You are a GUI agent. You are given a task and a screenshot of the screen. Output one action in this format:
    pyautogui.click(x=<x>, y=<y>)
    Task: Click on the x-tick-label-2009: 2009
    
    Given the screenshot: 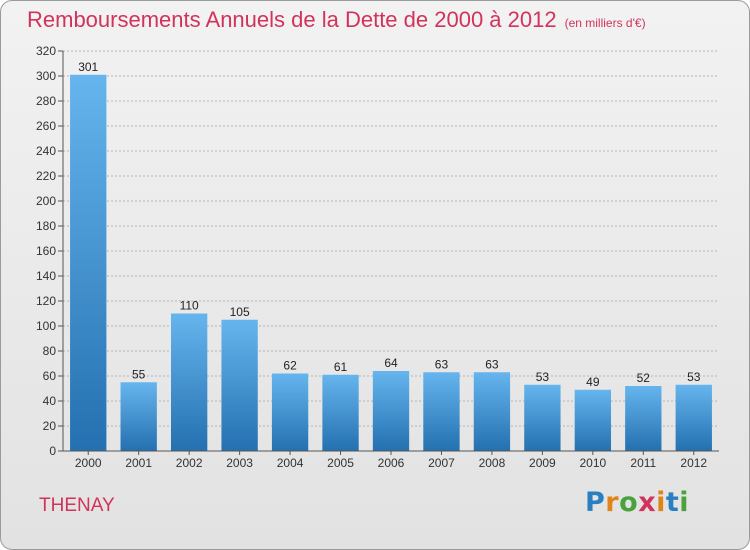 What is the action you would take?
    pyautogui.click(x=542, y=463)
    